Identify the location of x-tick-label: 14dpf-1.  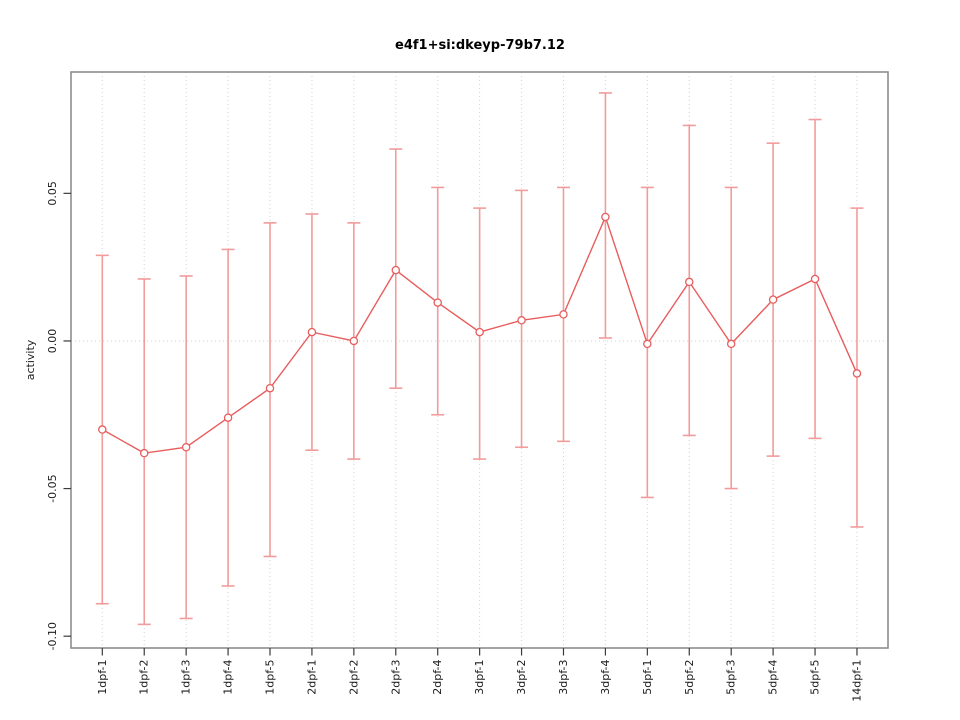
(856, 681).